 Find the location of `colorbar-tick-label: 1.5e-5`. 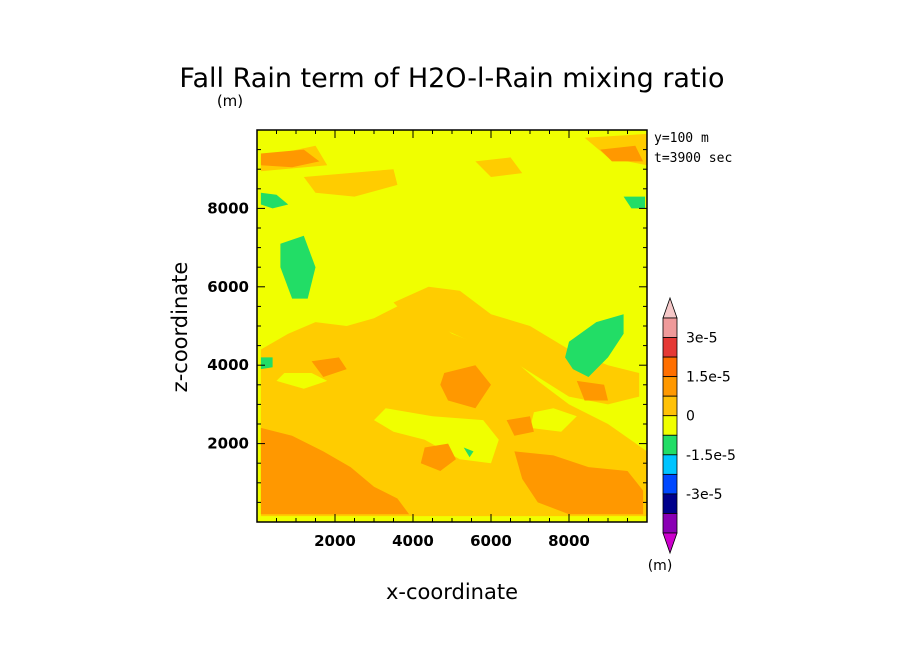

colorbar-tick-label: 1.5e-5 is located at coordinates (708, 378).